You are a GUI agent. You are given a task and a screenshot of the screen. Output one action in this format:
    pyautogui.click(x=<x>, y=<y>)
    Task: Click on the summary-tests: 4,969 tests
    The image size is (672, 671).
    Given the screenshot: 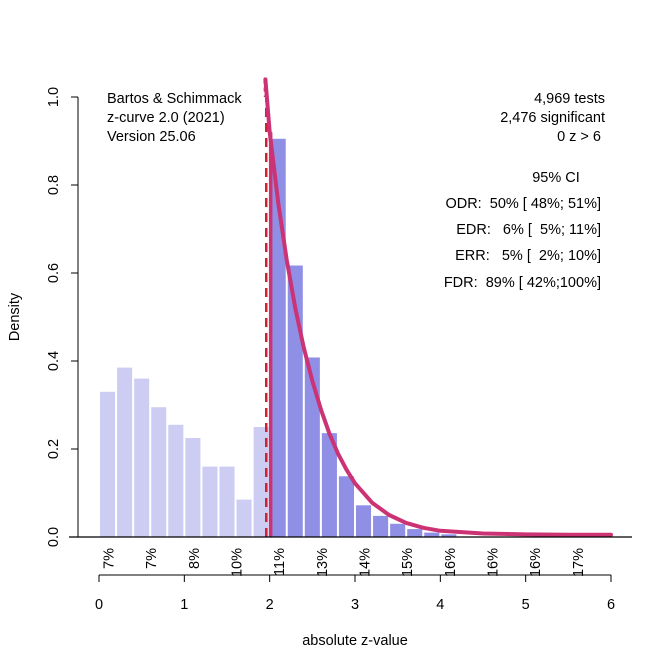 What is the action you would take?
    pyautogui.click(x=569, y=99)
    